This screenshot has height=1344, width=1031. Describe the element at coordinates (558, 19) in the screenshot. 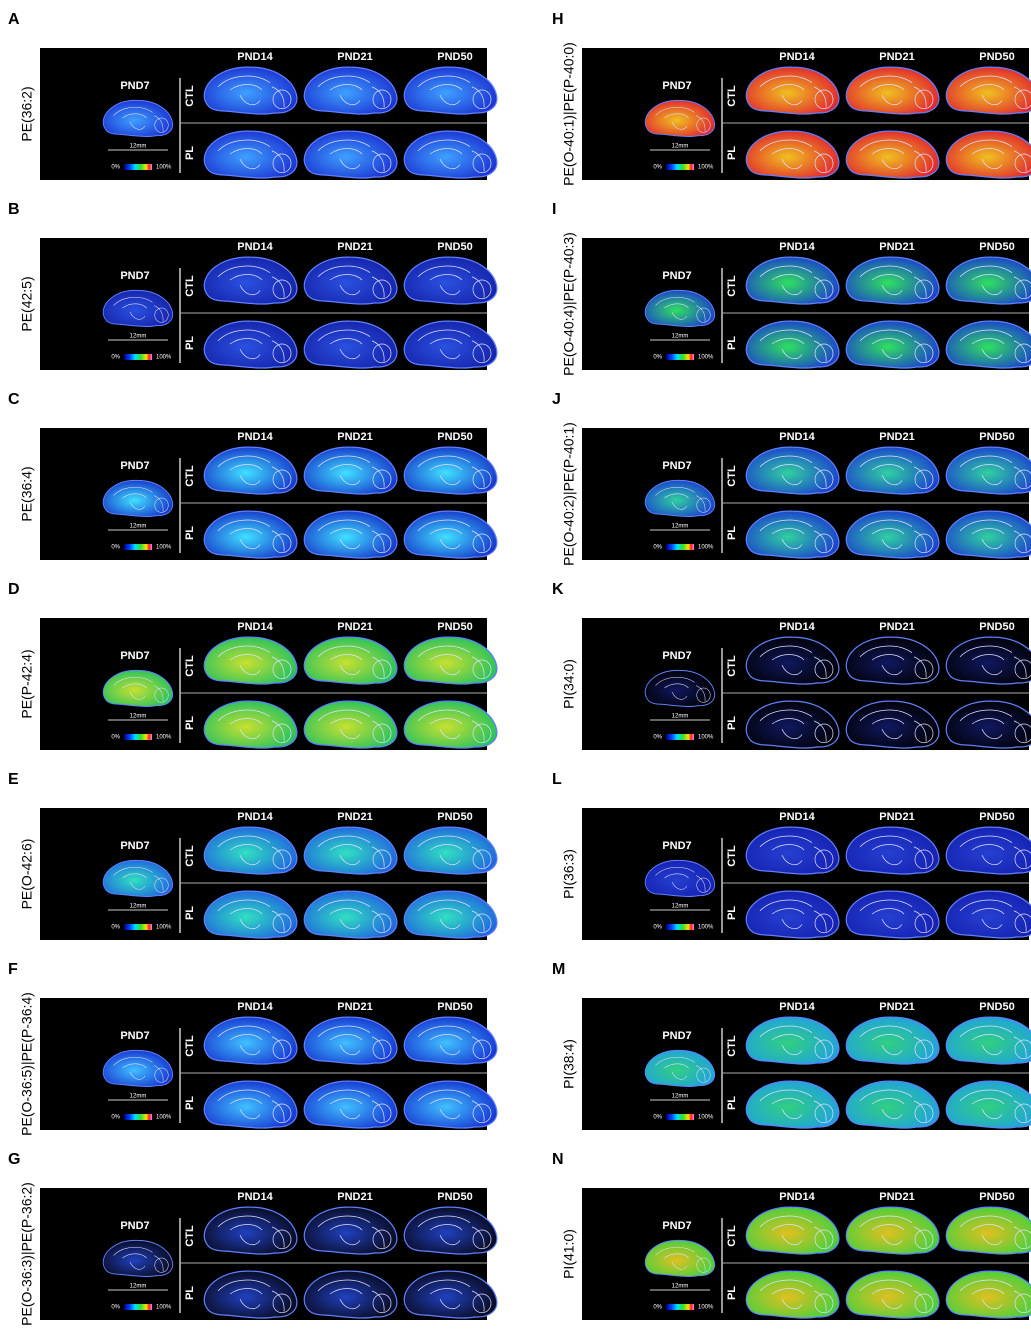

I see `panel-letter: H` at that location.